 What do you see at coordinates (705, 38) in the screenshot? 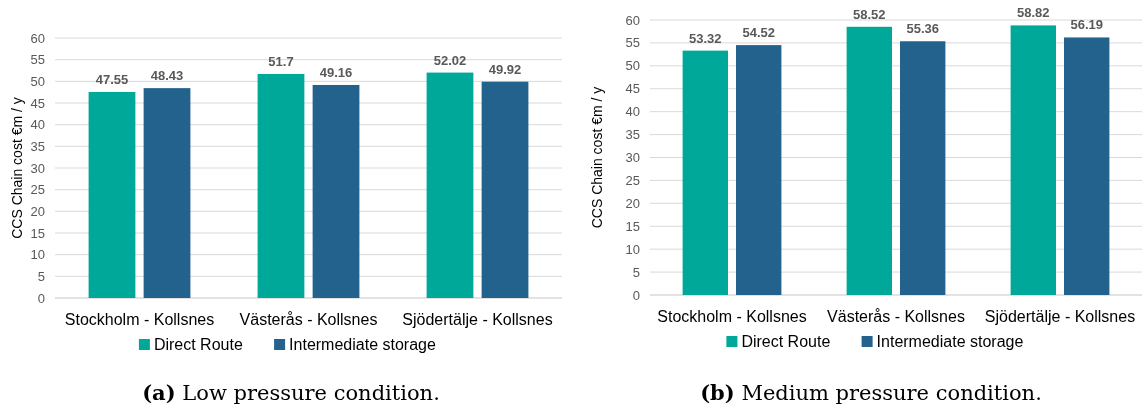
I see `data-label: 53.32` at bounding box center [705, 38].